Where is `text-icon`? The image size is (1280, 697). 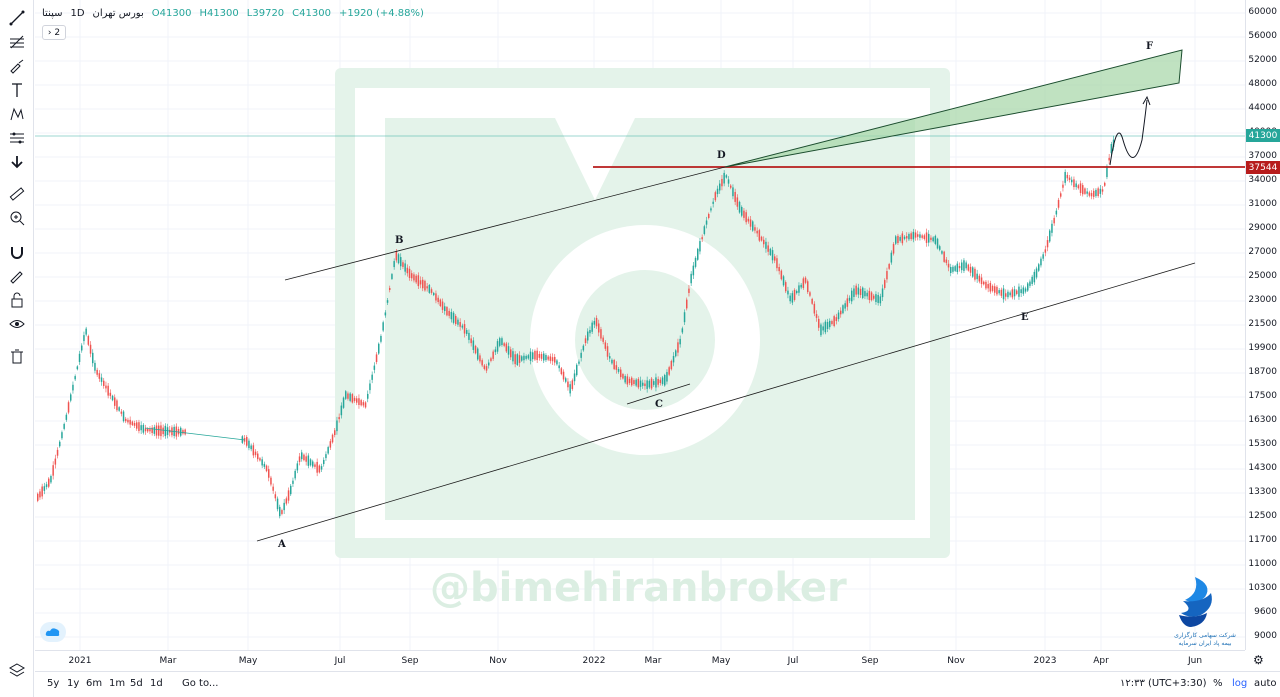
text-icon is located at coordinates (17, 90).